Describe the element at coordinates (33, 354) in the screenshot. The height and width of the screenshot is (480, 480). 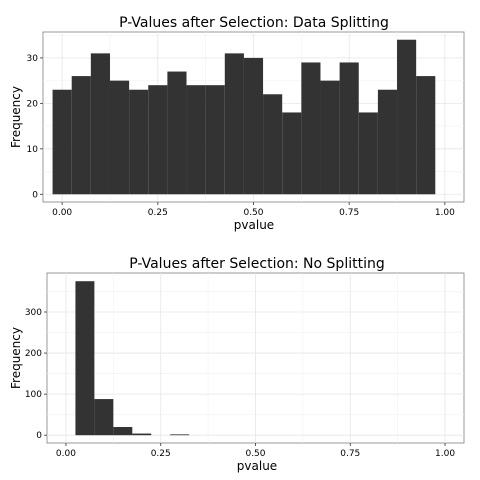
I see `y-tick-label: 200` at that location.